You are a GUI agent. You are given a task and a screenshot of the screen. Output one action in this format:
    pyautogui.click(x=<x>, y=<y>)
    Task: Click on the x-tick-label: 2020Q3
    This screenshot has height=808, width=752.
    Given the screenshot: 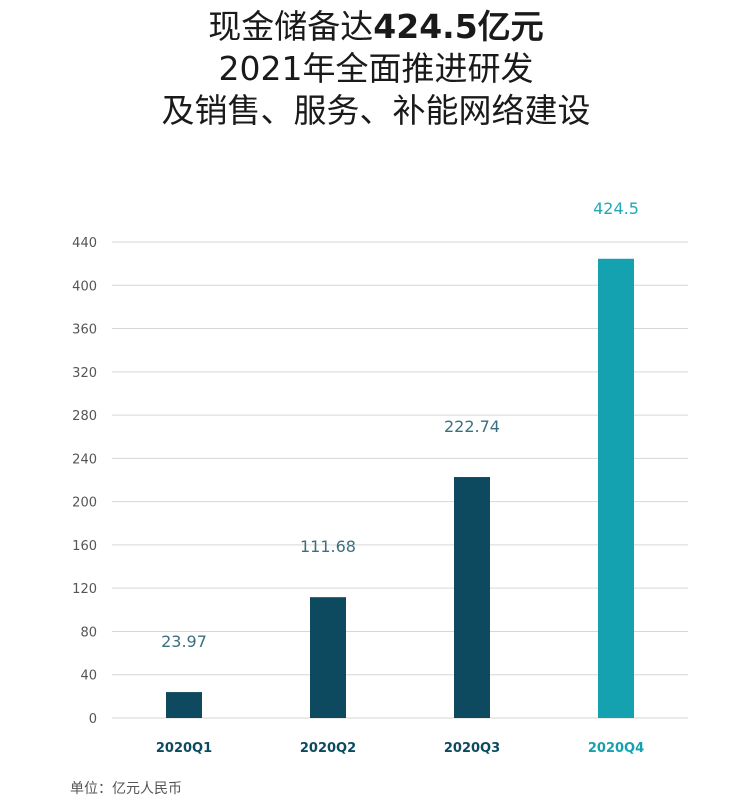 What is the action you would take?
    pyautogui.click(x=472, y=748)
    